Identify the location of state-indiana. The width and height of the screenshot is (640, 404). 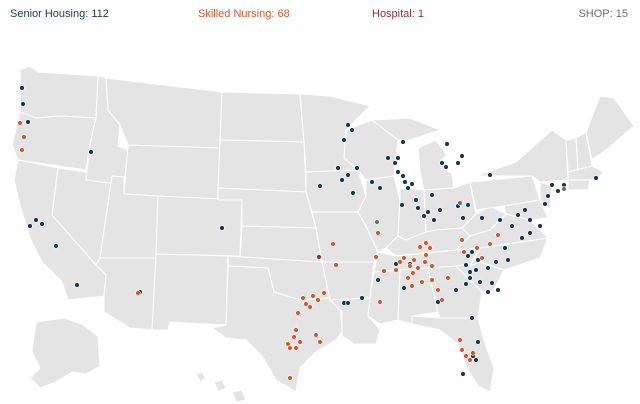
(412, 214).